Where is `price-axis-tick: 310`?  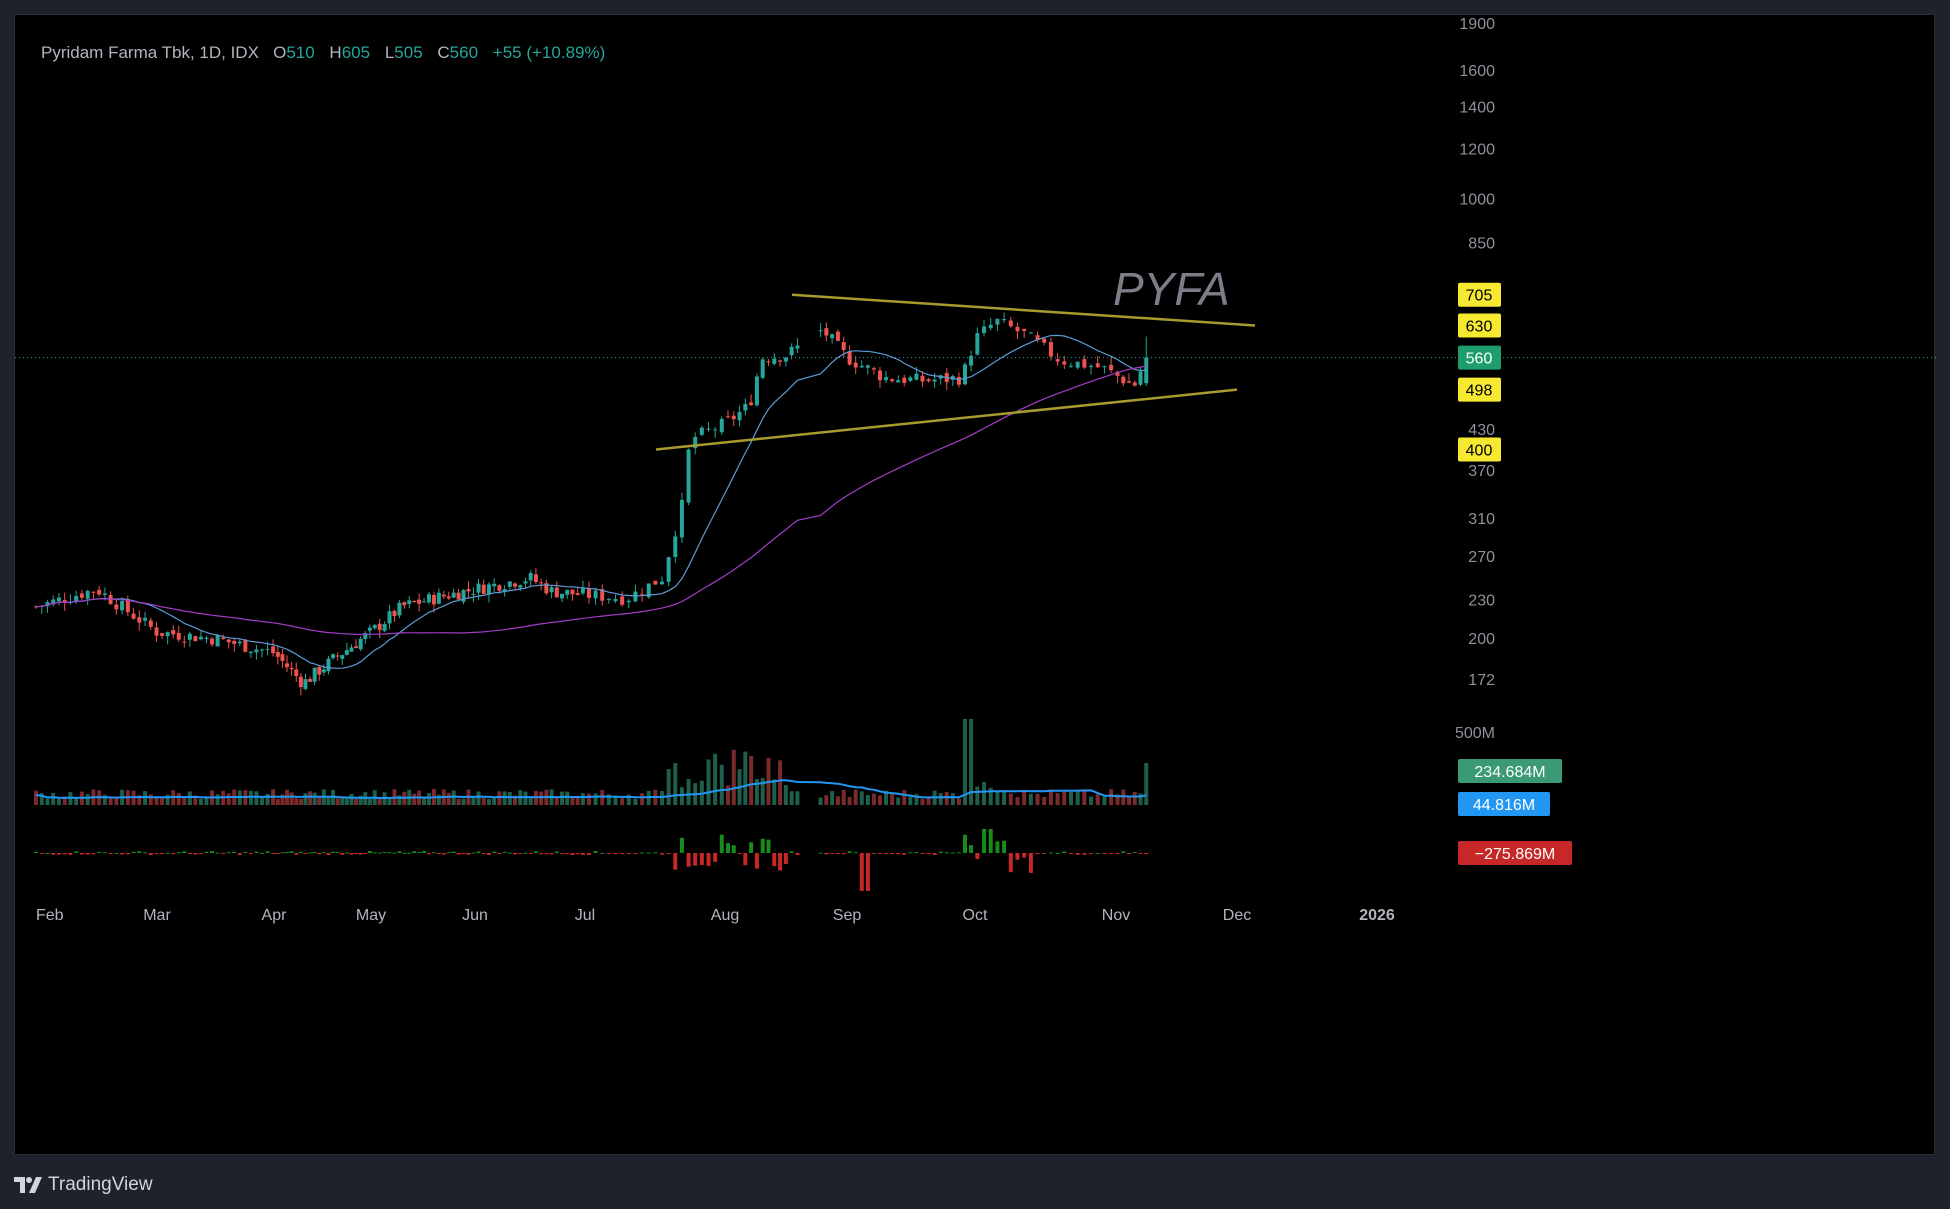 price-axis-tick: 310 is located at coordinates (1481, 519).